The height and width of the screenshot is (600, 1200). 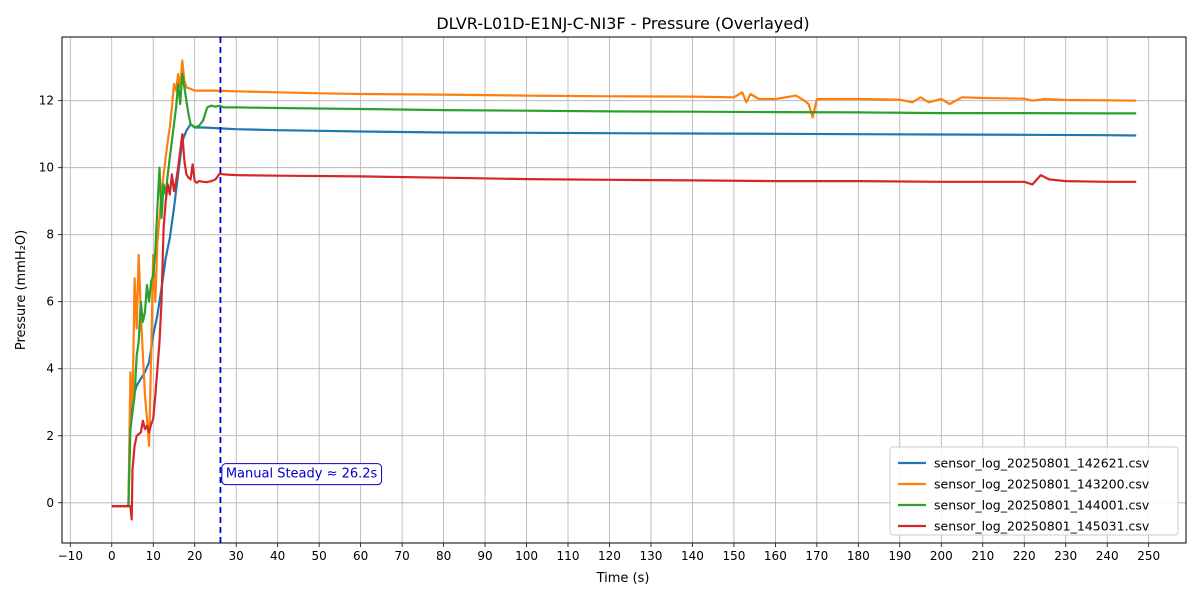 What do you see at coordinates (50, 235) in the screenshot?
I see `y-tick-label: 8` at bounding box center [50, 235].